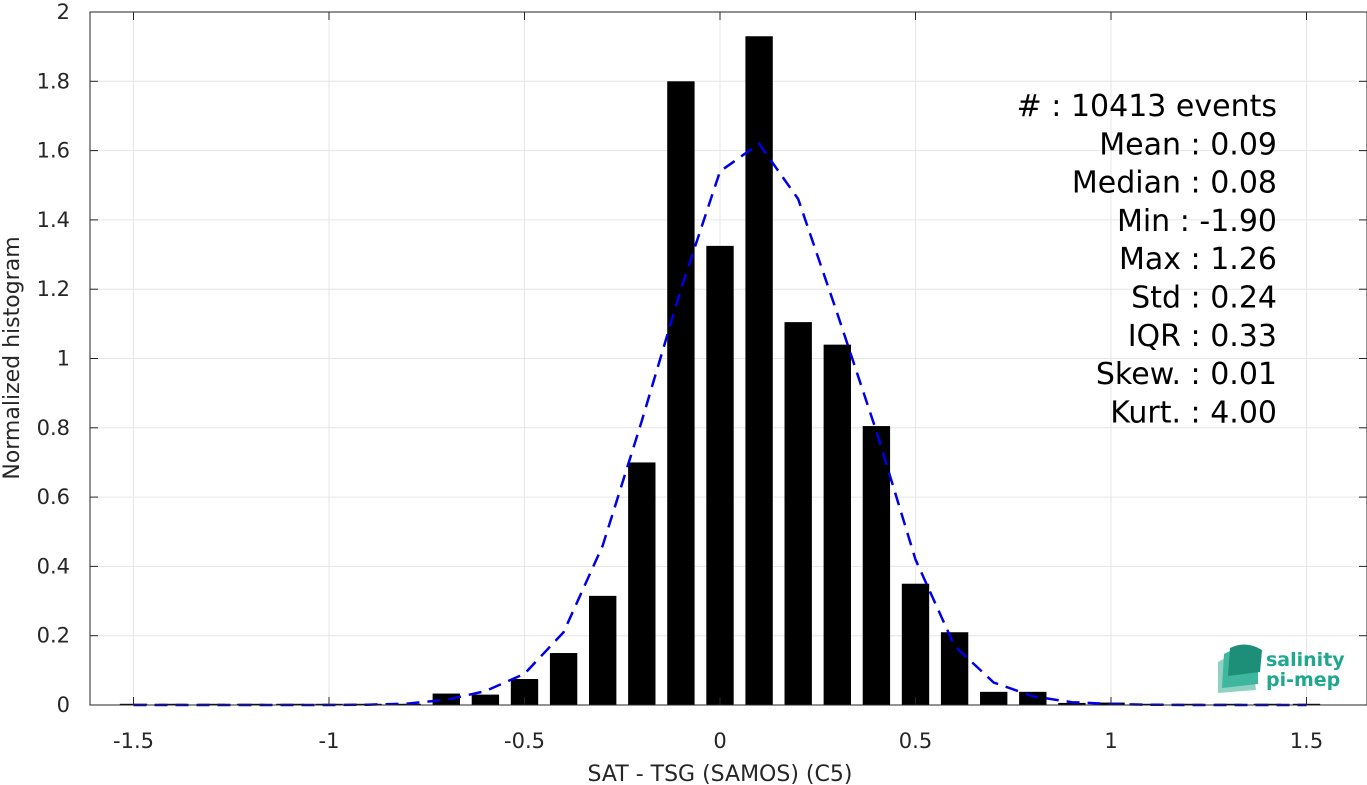 The image size is (1367, 785). Describe the element at coordinates (53, 81) in the screenshot. I see `y-tick-label: 1.8` at that location.